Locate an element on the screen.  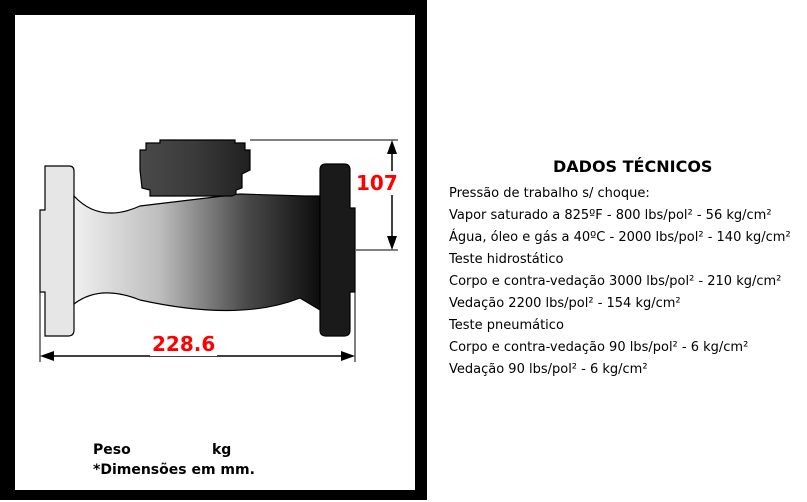
length-arrow-right is located at coordinates (348, 356).